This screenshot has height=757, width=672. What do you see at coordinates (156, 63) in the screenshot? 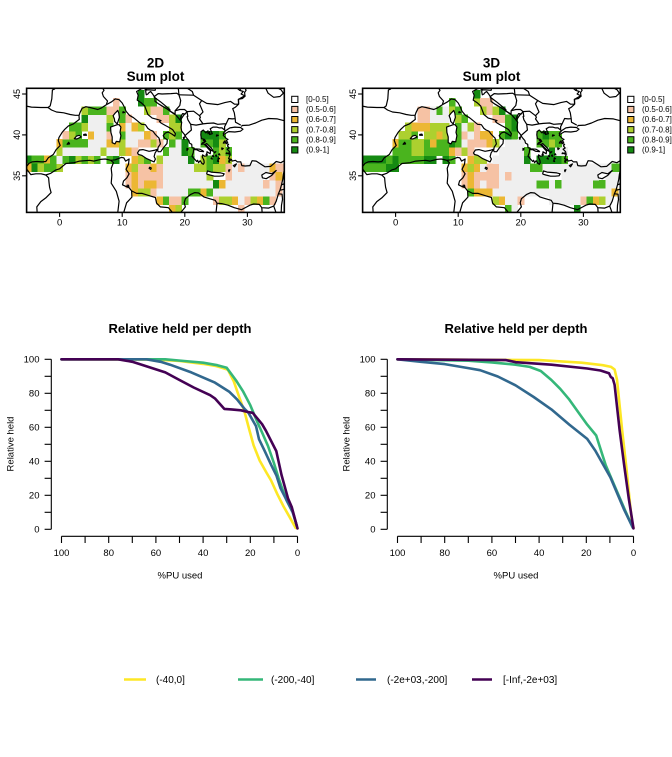
I see `svg-text: 2D` at bounding box center [156, 63].